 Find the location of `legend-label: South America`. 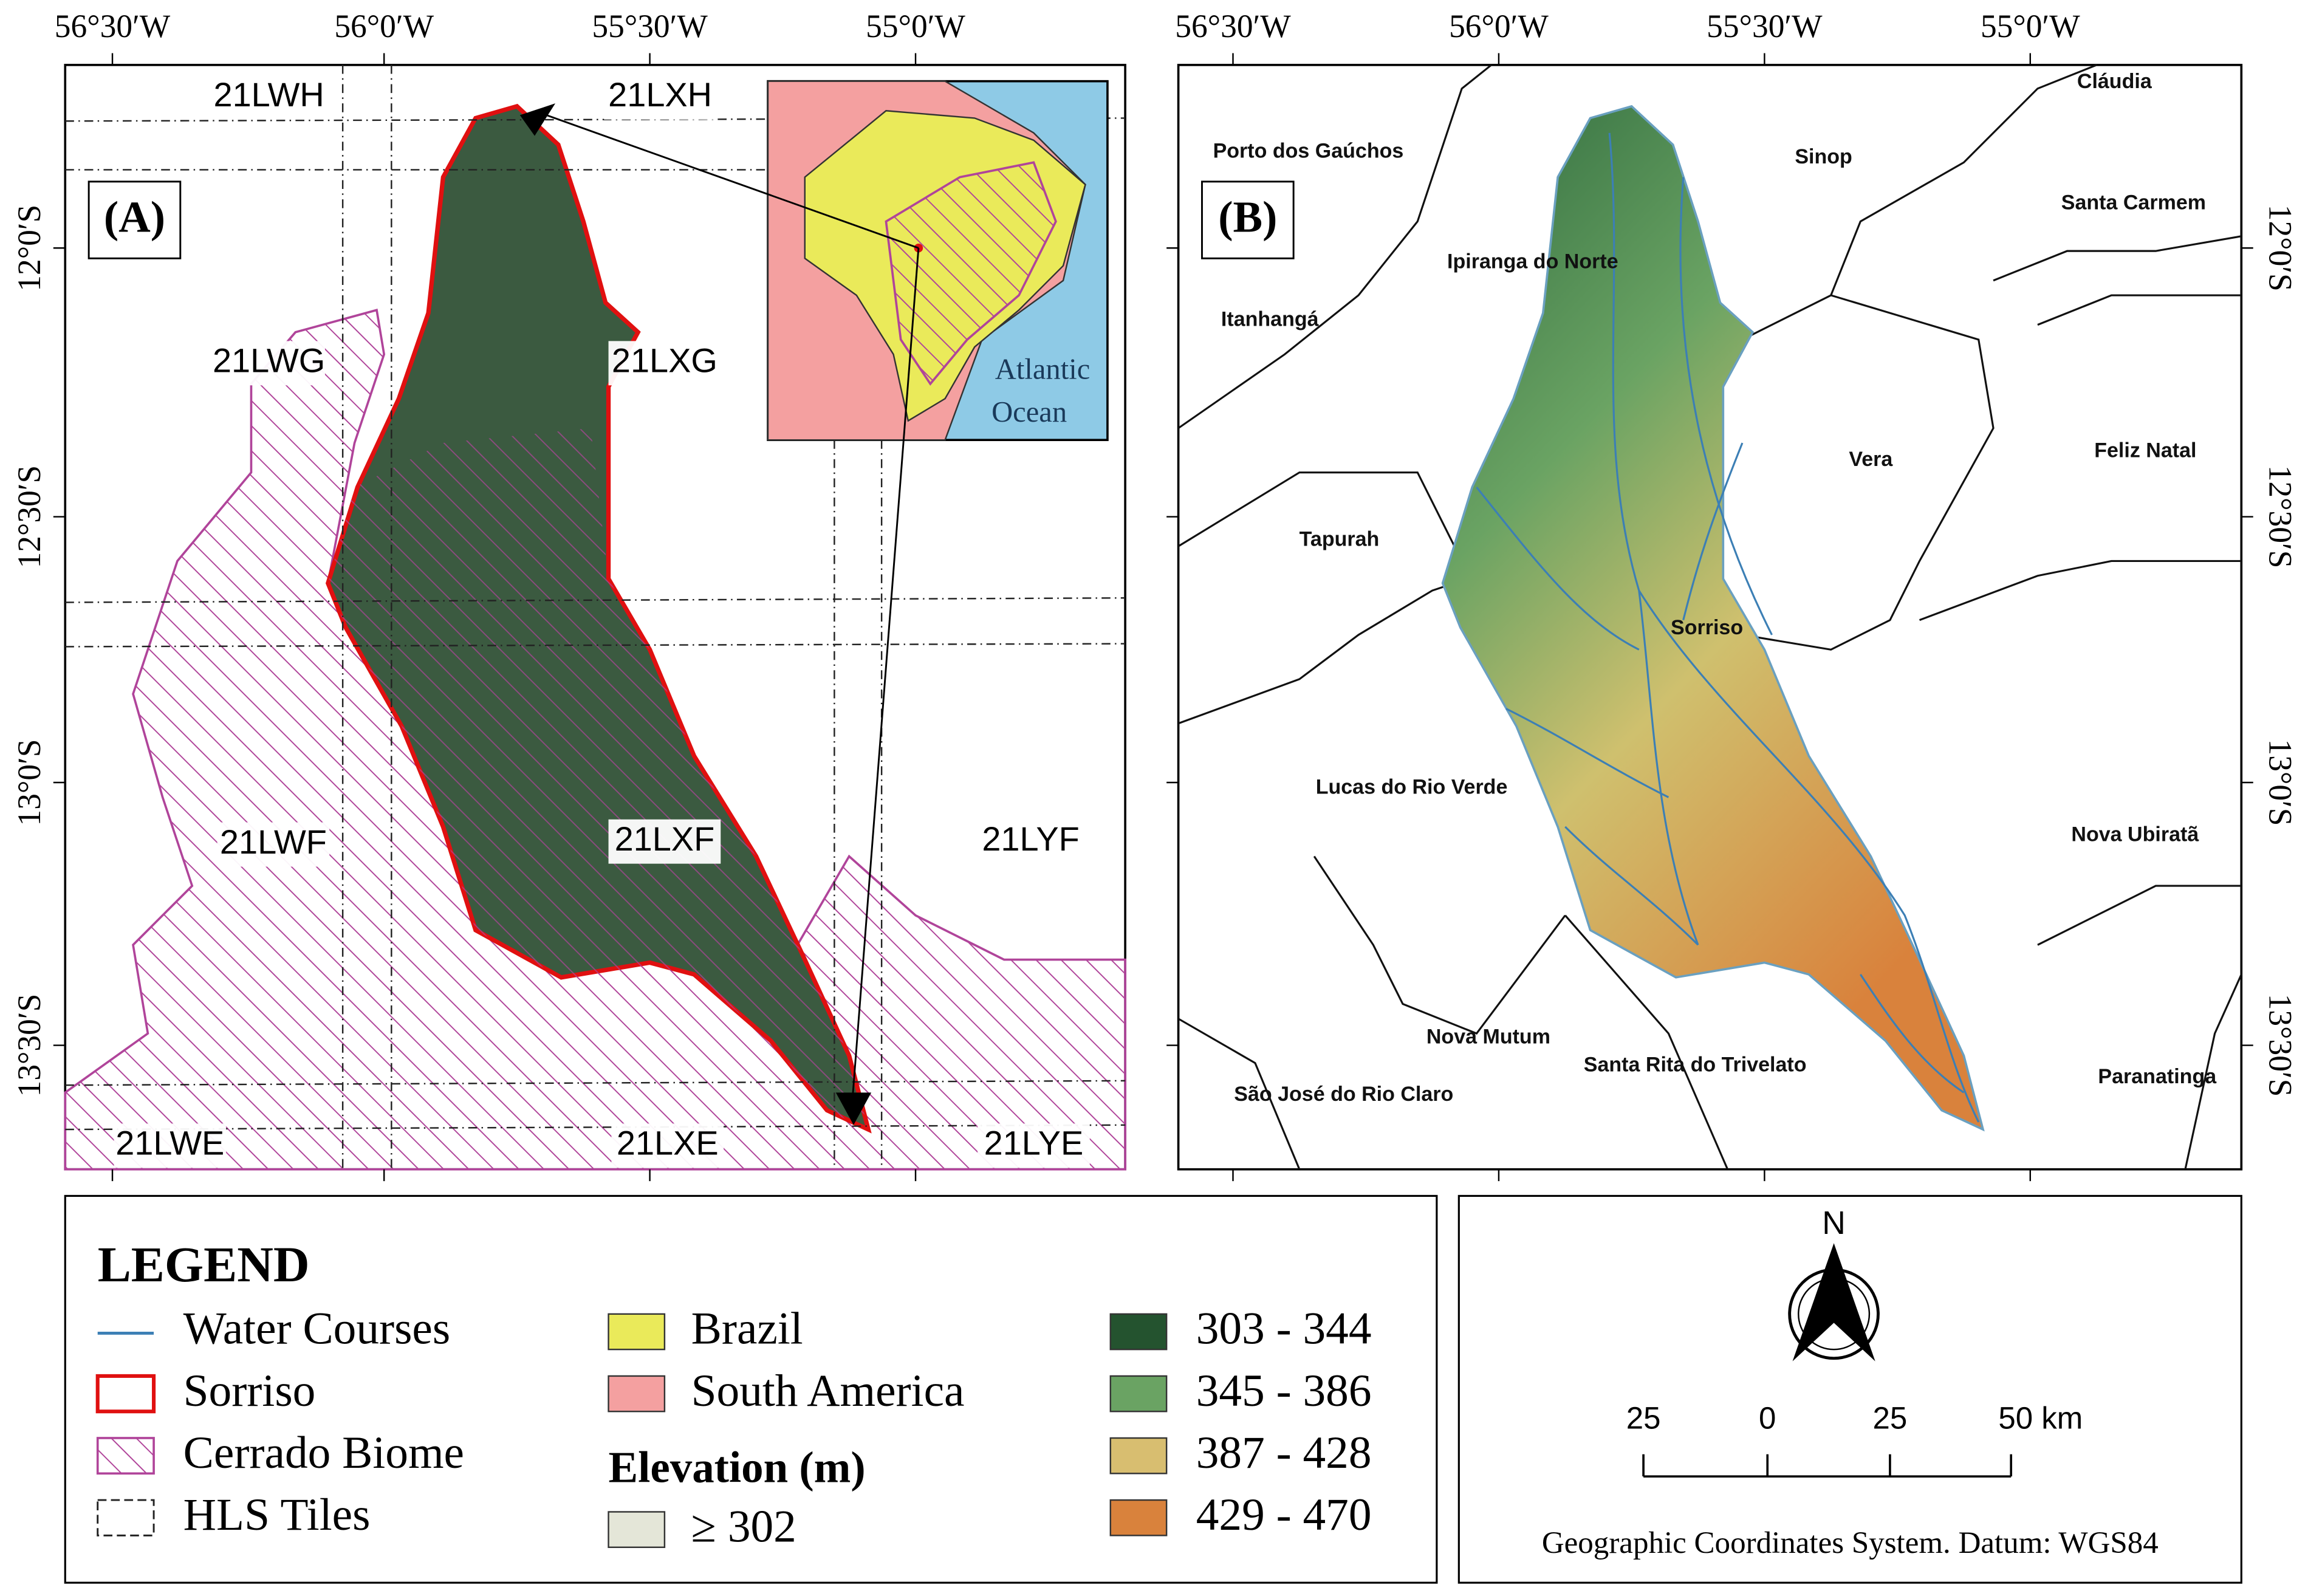

legend-label: South America is located at coordinates (828, 1391).